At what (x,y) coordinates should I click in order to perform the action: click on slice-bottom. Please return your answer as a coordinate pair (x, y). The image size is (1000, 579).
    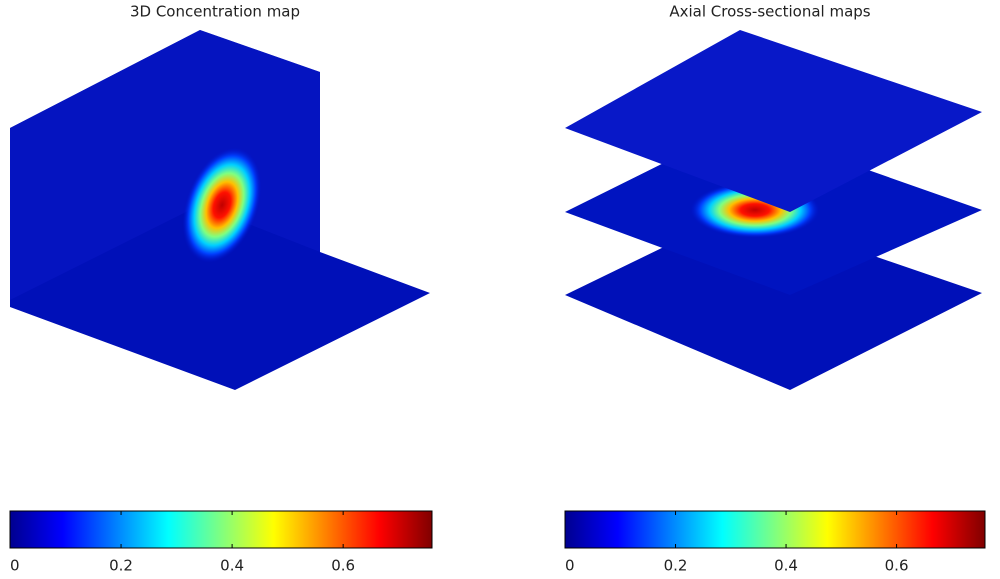
    Looking at the image, I should click on (773, 300).